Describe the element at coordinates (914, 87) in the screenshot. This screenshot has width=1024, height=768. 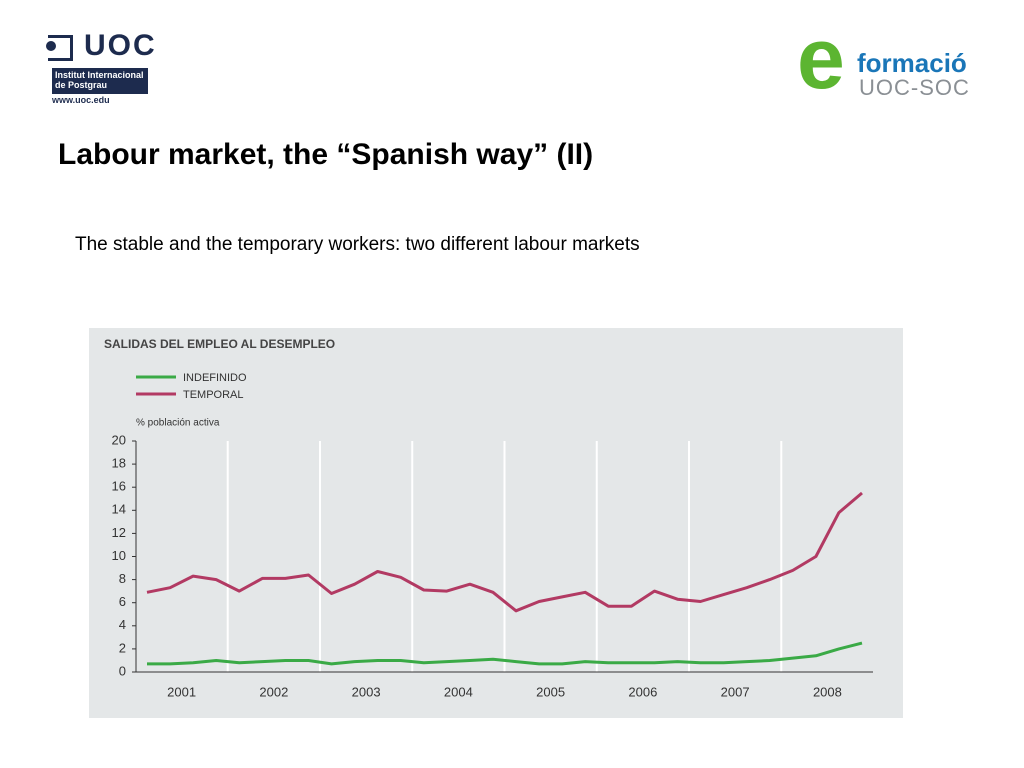
I see `logo-uoc-soc: UOC-SOC` at that location.